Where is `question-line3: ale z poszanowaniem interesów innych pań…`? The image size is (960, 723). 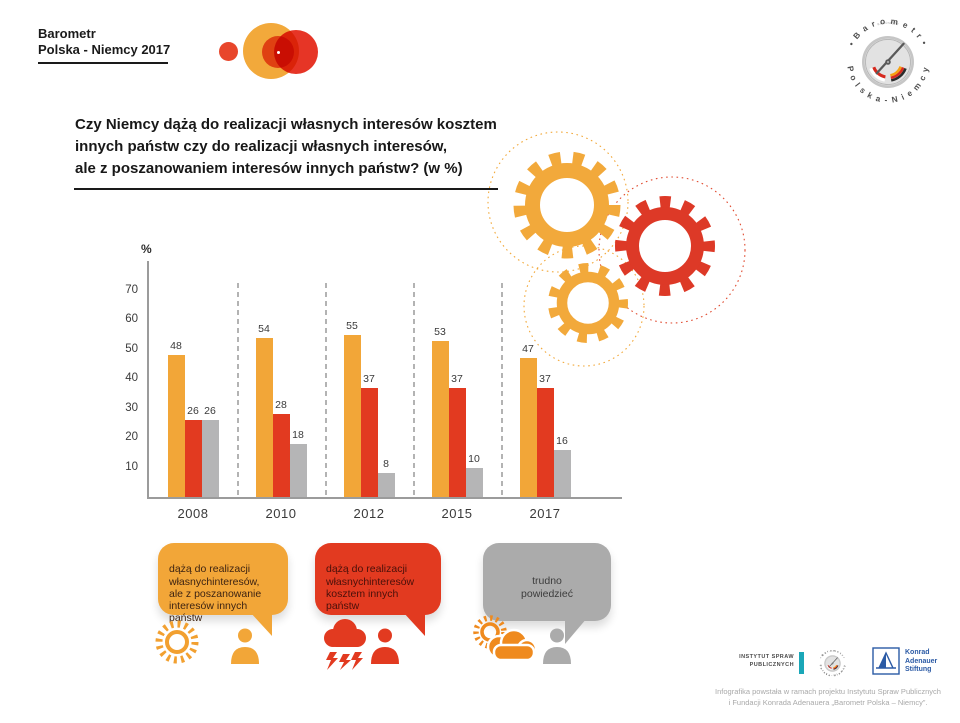 question-line3: ale z poszanowaniem interesów innych pań… is located at coordinates (269, 168).